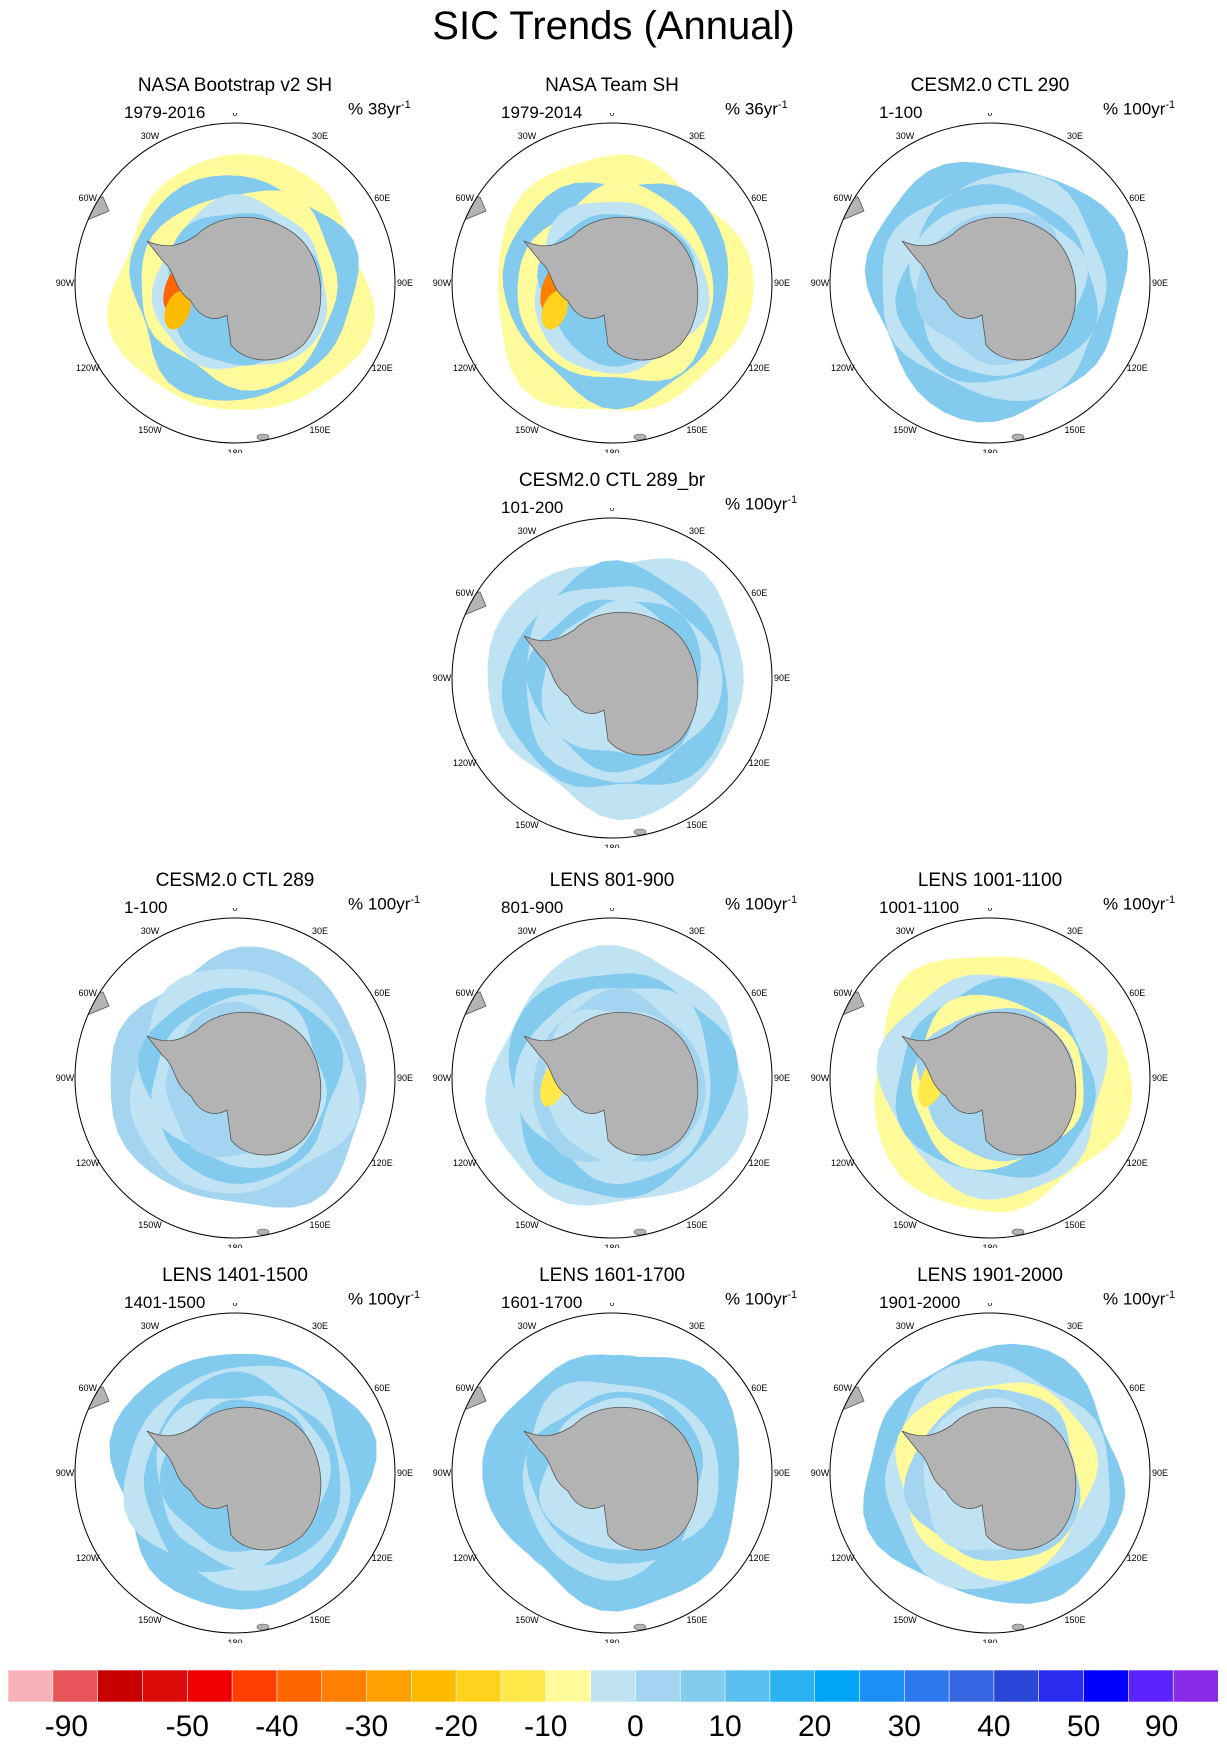 This screenshot has height=1744, width=1227. I want to click on panel-title: CESM2.0 CTL 290, so click(990, 85).